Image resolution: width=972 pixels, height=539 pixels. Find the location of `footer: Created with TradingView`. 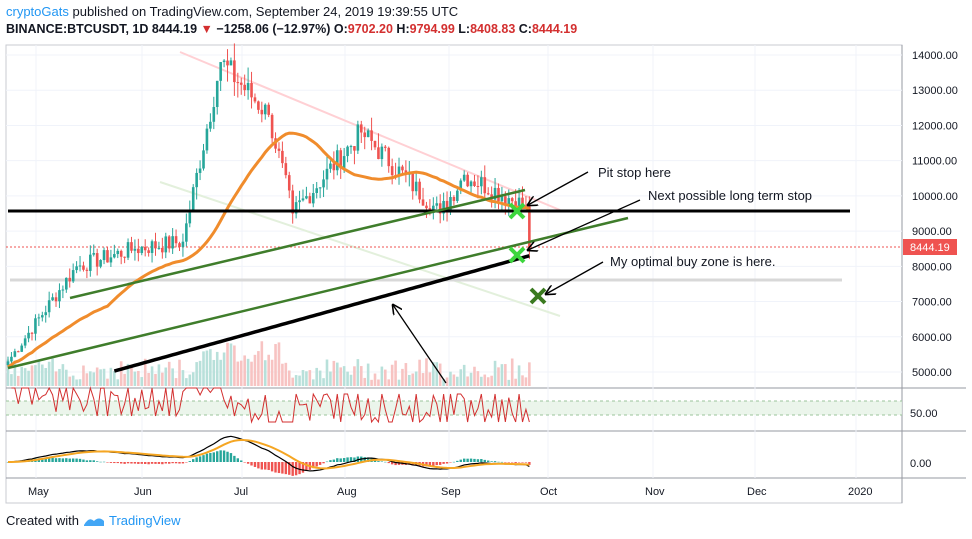

footer: Created with TradingView is located at coordinates (93, 520).